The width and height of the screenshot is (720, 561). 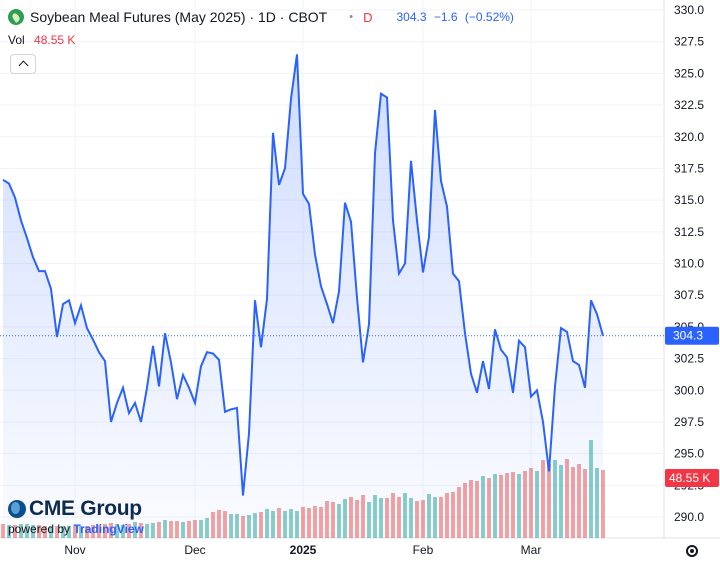 I want to click on price-change: −1.6, so click(x=445, y=17).